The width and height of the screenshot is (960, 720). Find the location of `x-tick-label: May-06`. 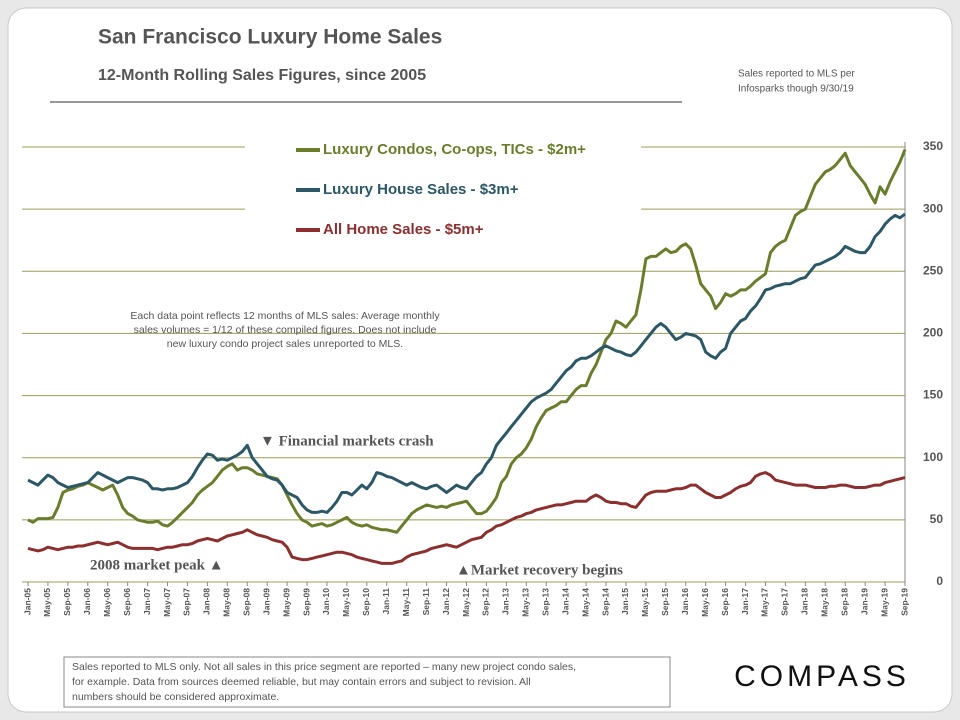

x-tick-label: May-06 is located at coordinates (107, 602).